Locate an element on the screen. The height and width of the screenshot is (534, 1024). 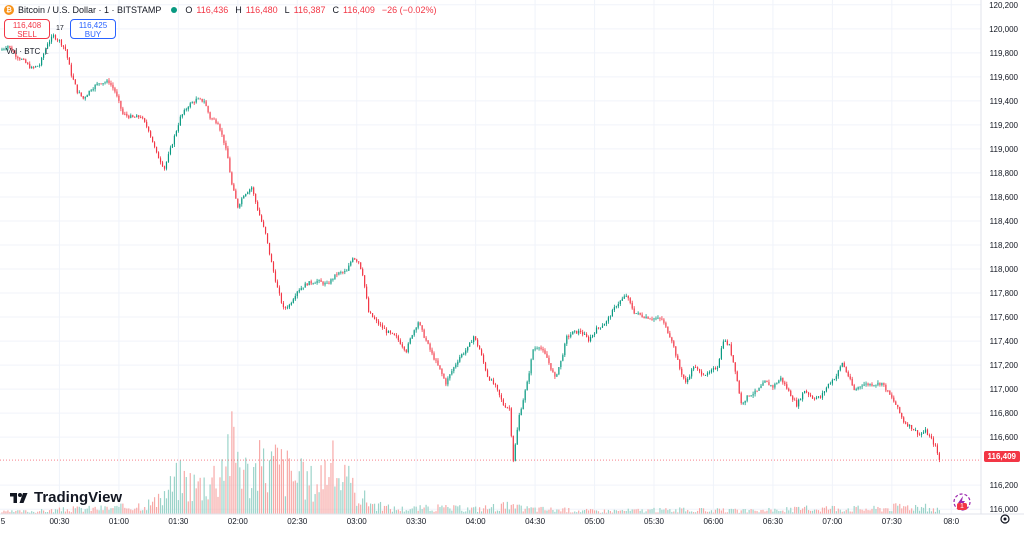
high-value: 116,480 is located at coordinates (261, 10).